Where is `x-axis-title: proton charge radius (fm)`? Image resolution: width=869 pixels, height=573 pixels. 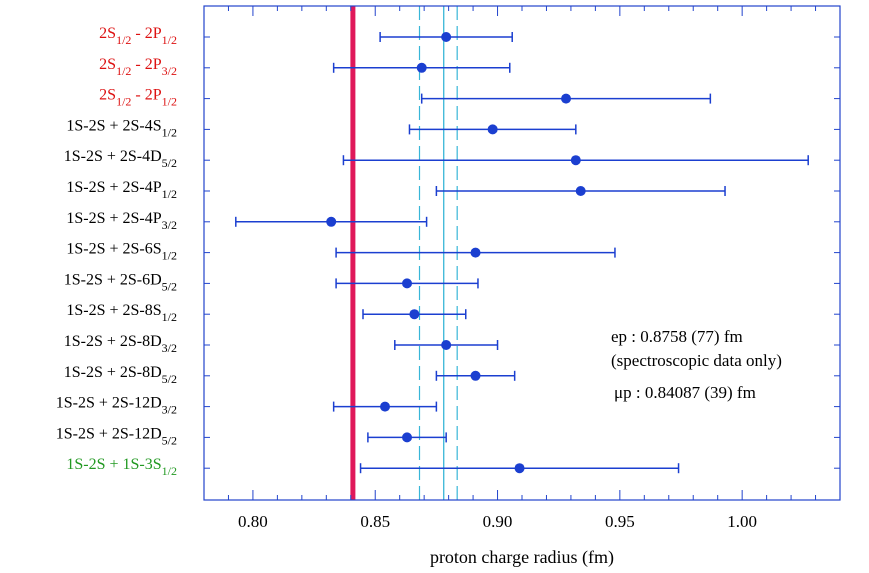 x-axis-title: proton charge radius (fm) is located at coordinates (522, 557).